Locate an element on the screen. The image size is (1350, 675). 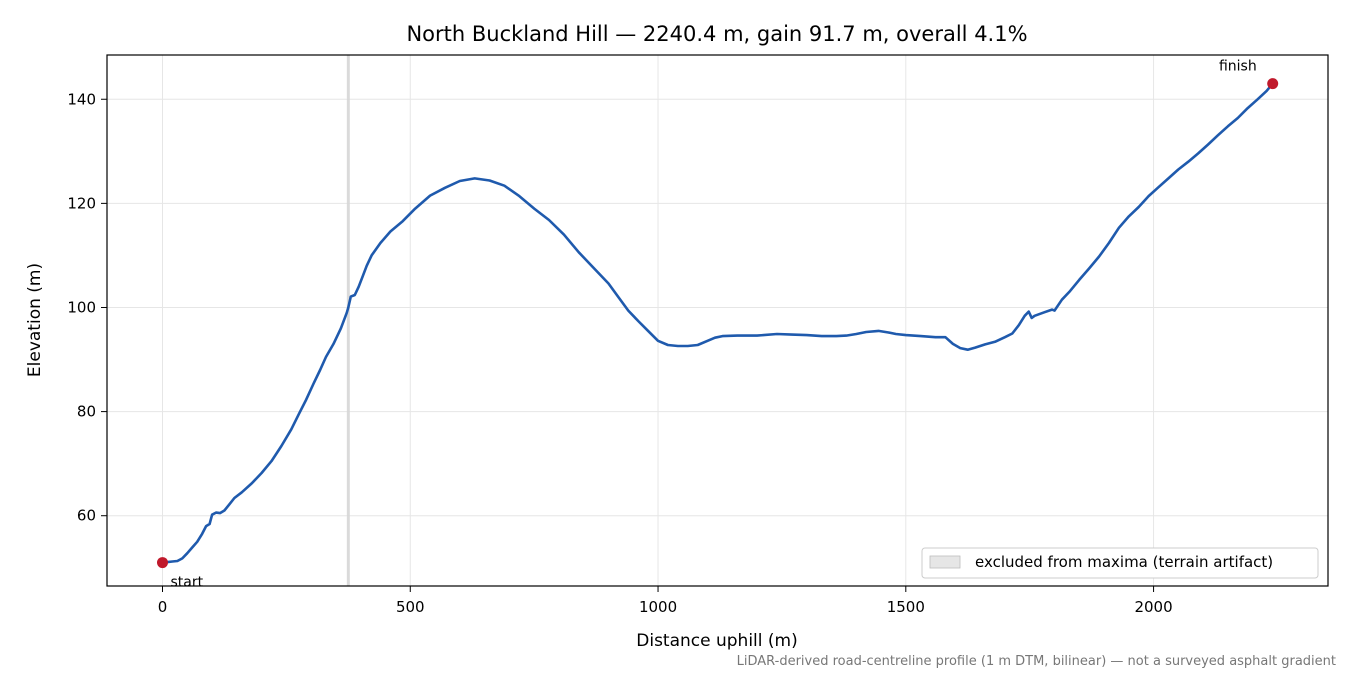
x-tick-label: 500 is located at coordinates (410, 607).